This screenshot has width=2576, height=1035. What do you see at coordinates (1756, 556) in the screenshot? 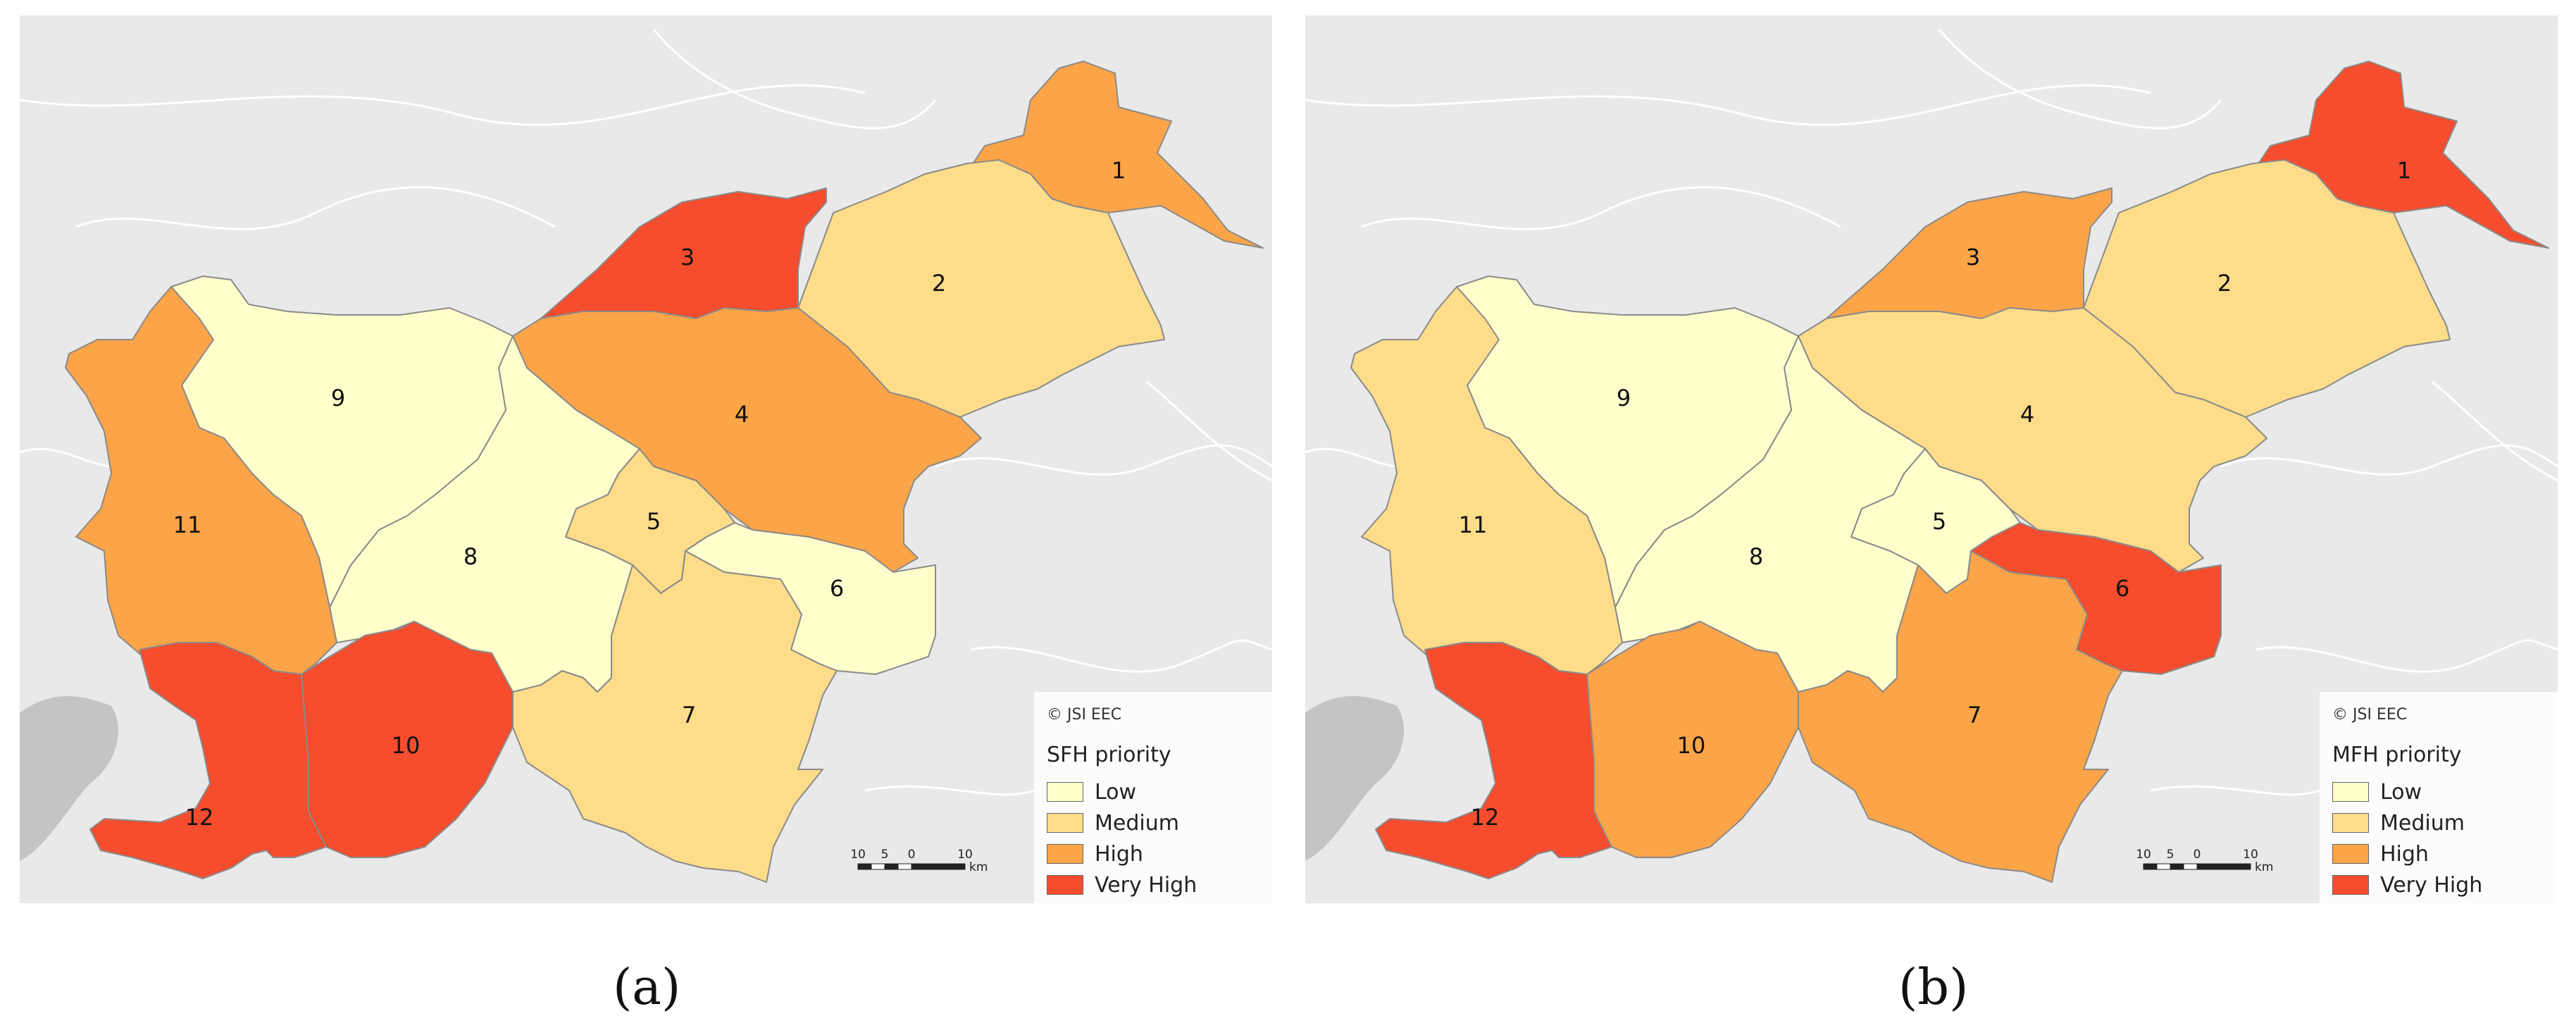
I see `region-label-8: 8` at bounding box center [1756, 556].